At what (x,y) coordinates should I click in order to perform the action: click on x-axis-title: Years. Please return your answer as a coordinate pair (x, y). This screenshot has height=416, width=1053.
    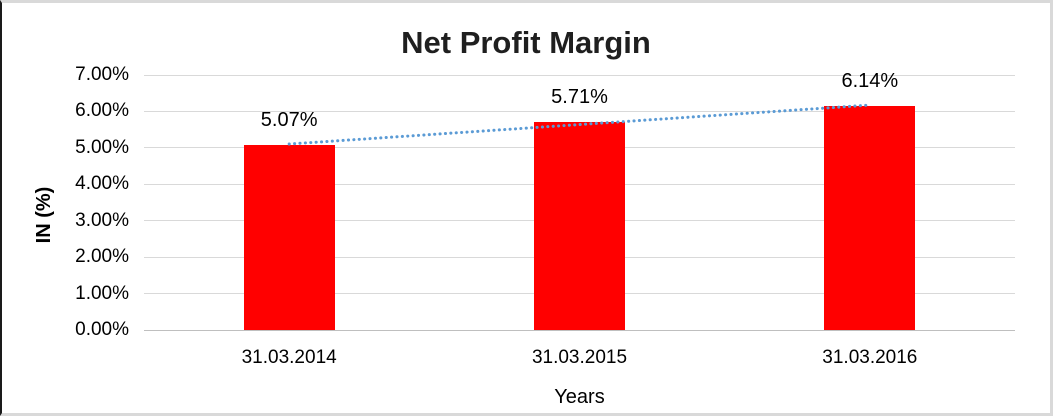
    Looking at the image, I should click on (579, 397).